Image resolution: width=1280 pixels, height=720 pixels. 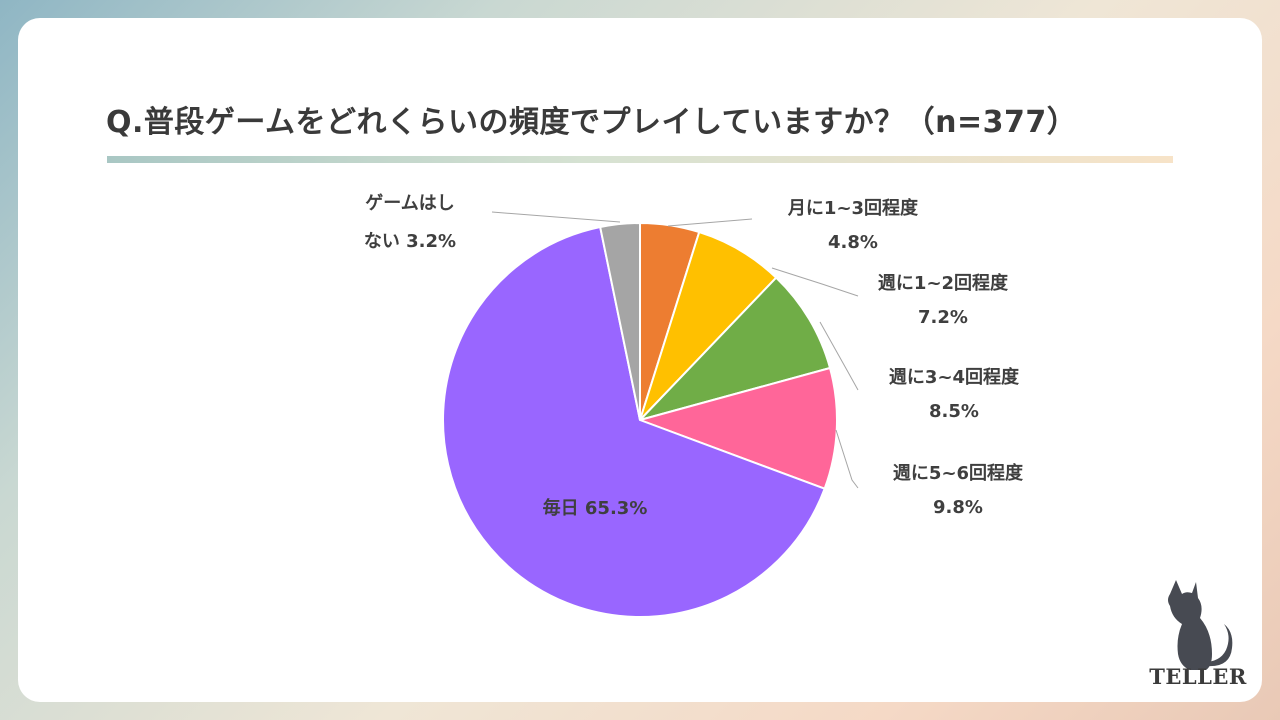 What do you see at coordinates (592, 122) in the screenshot?
I see `chart-title: Q.普段ゲームをどれくらいの頻度でプレイしていますか？（n=377）` at bounding box center [592, 122].